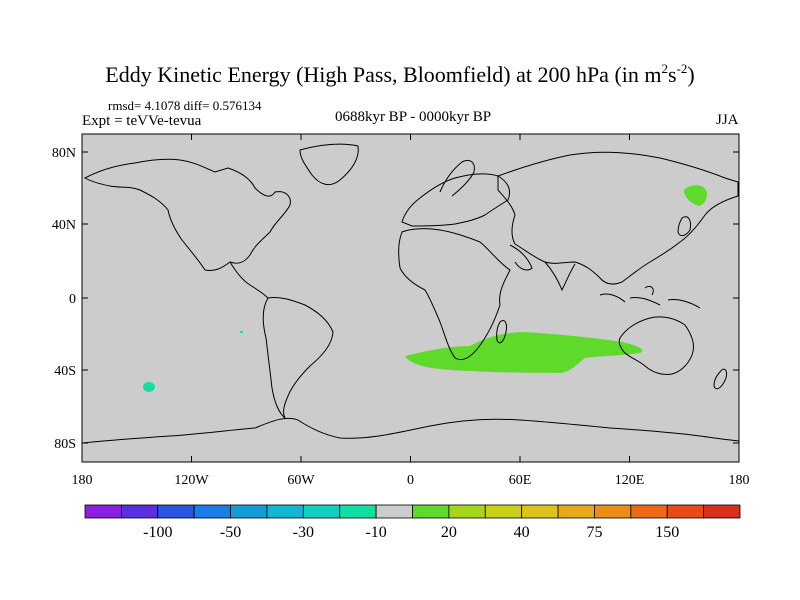 The image size is (800, 600). I want to click on coastline-madagascar, so click(501, 331).